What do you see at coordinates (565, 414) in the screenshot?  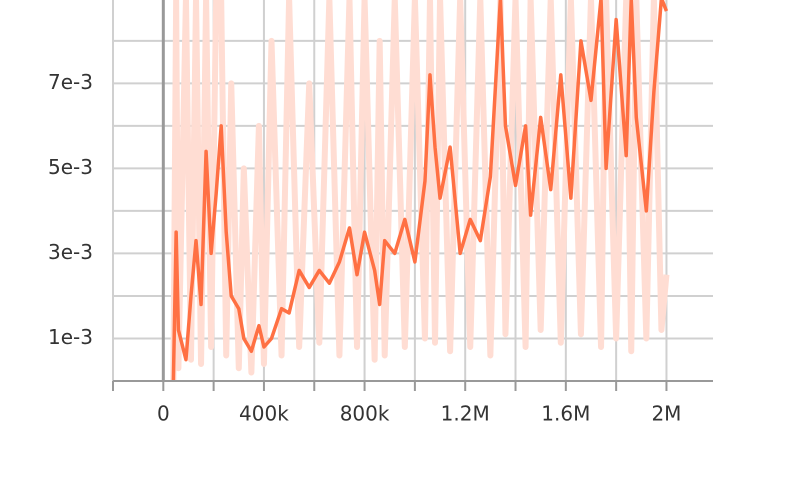 I see `x-tick-label: 1.6M` at bounding box center [565, 414].